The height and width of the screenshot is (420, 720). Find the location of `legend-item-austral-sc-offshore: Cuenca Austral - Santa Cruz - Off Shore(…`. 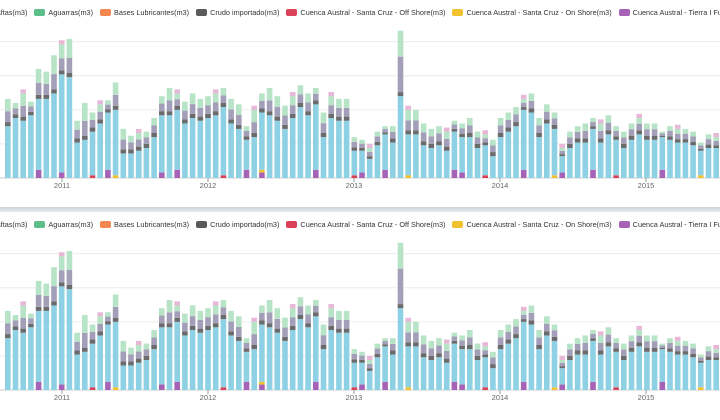

legend-item-austral-sc-offshore: Cuenca Austral - Santa Cruz - Off Shore(… is located at coordinates (365, 12).